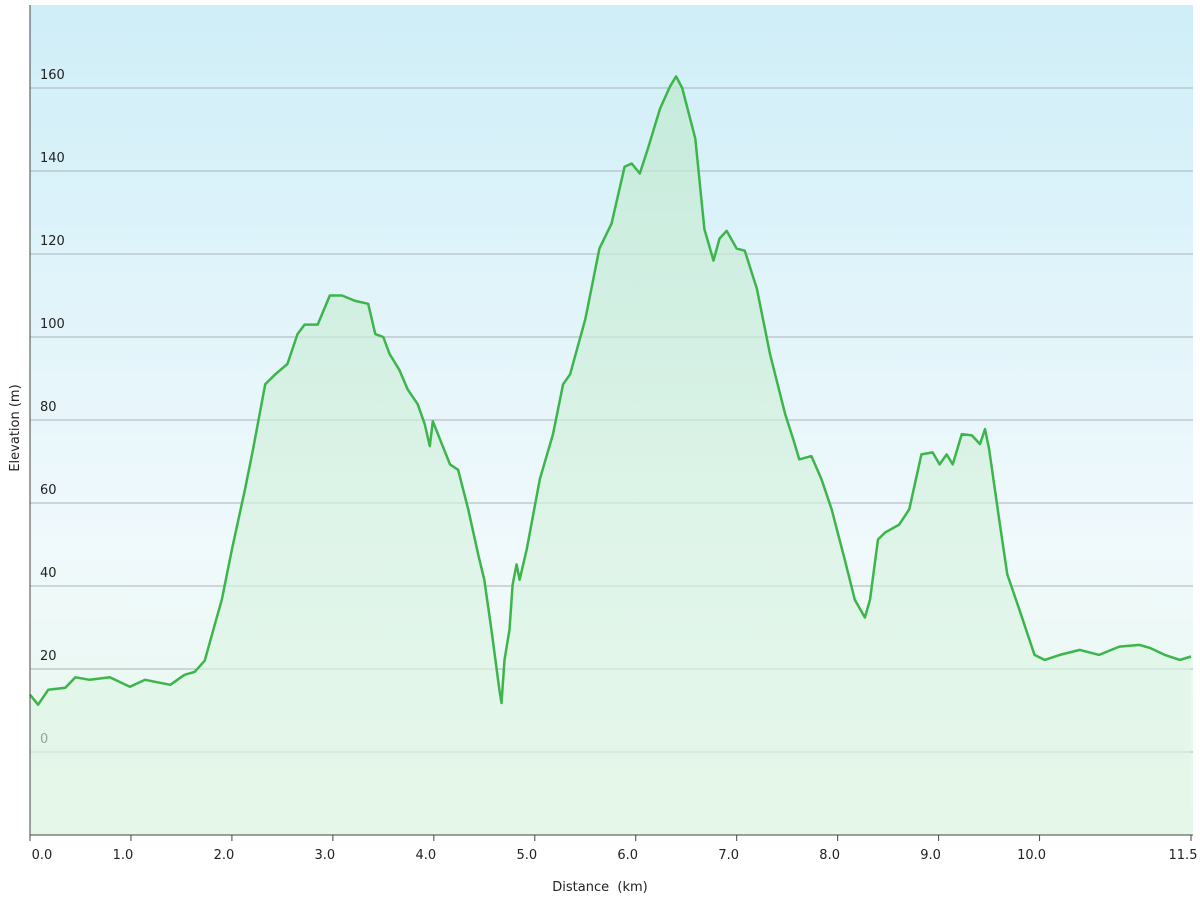 The height and width of the screenshot is (900, 1200). Describe the element at coordinates (930, 855) in the screenshot. I see `x-tick-label: 9.0` at that location.